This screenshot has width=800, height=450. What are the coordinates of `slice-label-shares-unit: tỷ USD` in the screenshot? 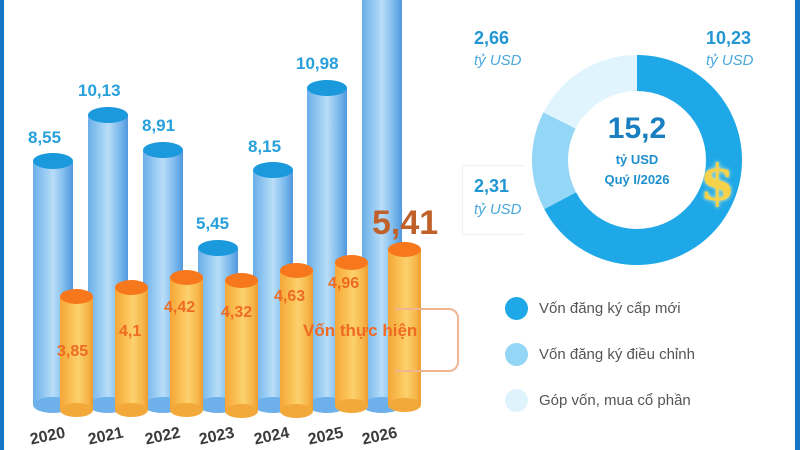 It's located at (498, 60).